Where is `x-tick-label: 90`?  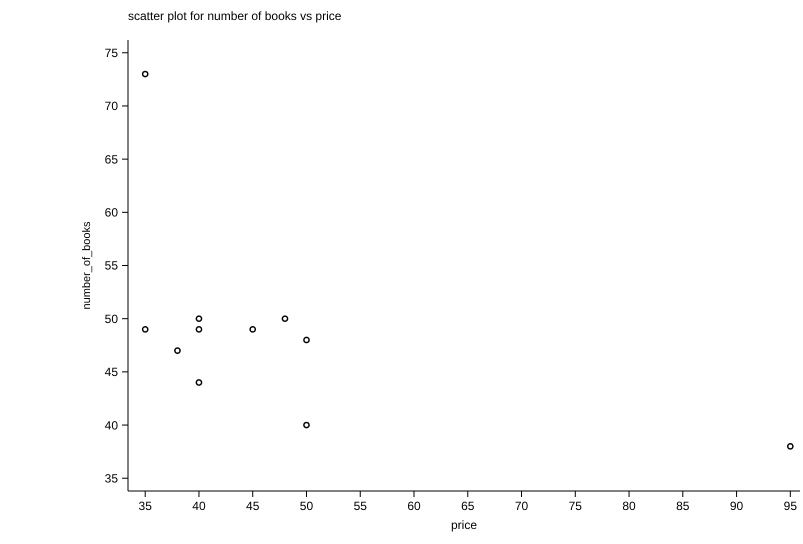 x-tick-label: 90 is located at coordinates (737, 506).